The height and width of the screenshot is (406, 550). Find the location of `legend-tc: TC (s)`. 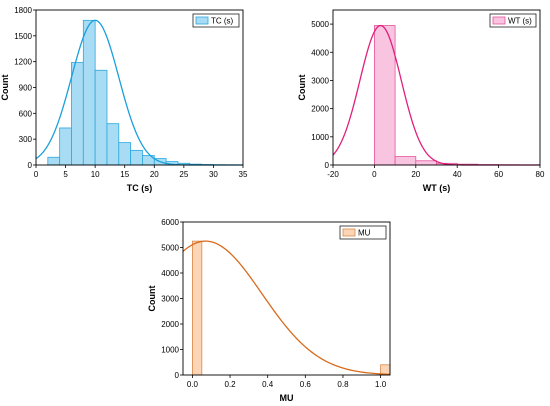

legend-tc: TC (s) is located at coordinates (216, 20).